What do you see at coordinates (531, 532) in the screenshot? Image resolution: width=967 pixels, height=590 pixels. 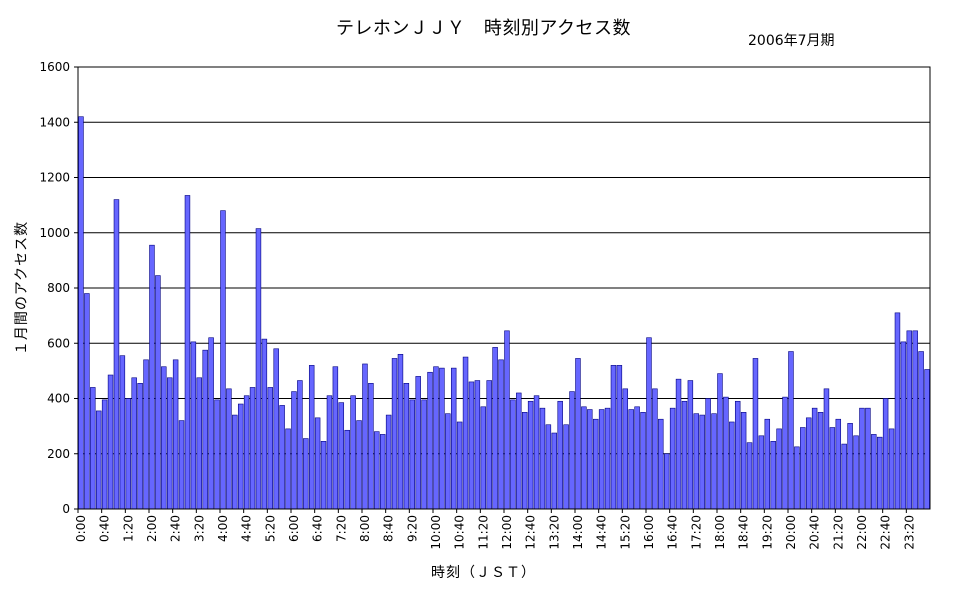 I see `x-tick-label: 12:40` at bounding box center [531, 532].